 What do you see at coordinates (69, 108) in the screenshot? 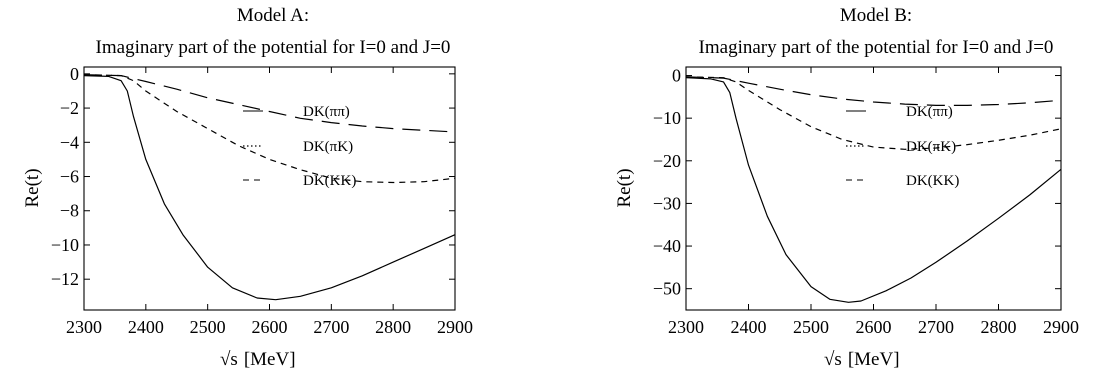
I see `y-tick-label: −2` at bounding box center [69, 108].